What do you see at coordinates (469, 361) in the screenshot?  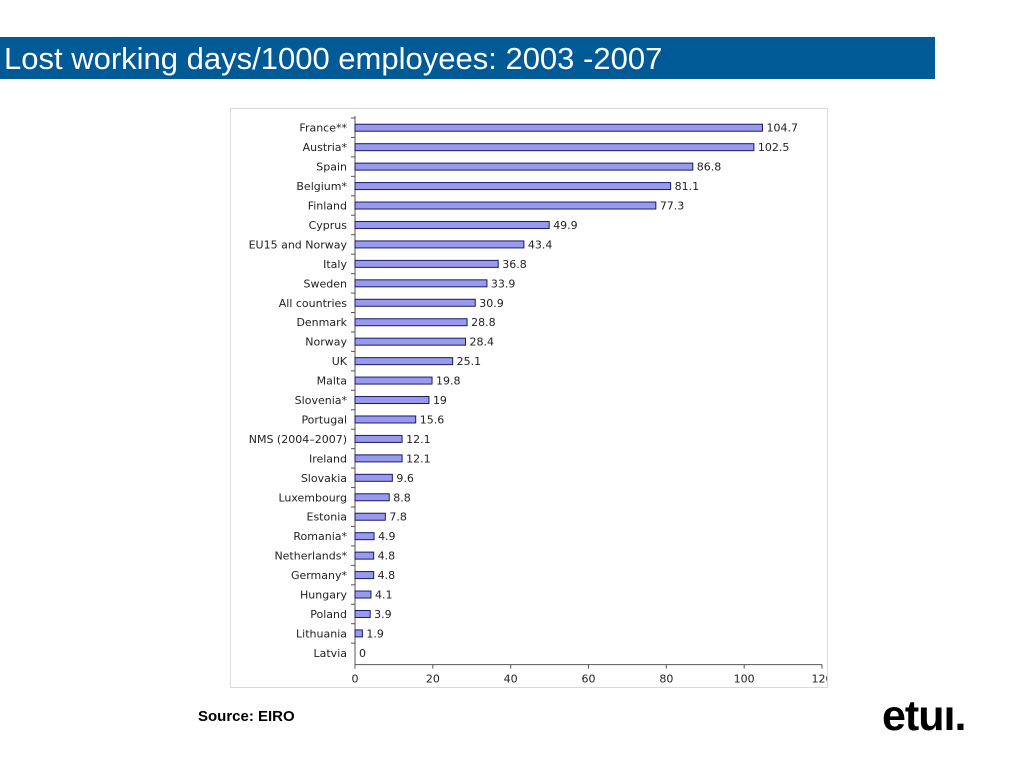 I see `value-label: 25.1` at bounding box center [469, 361].